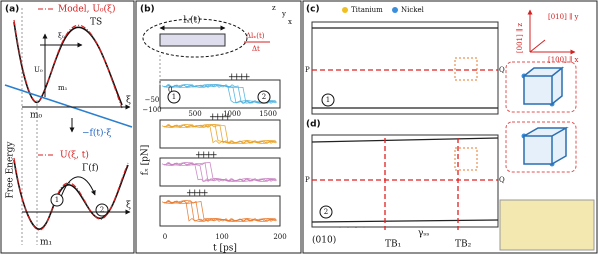 This screenshot has height=255, width=598. I want to click on p: P, so click(307, 70).